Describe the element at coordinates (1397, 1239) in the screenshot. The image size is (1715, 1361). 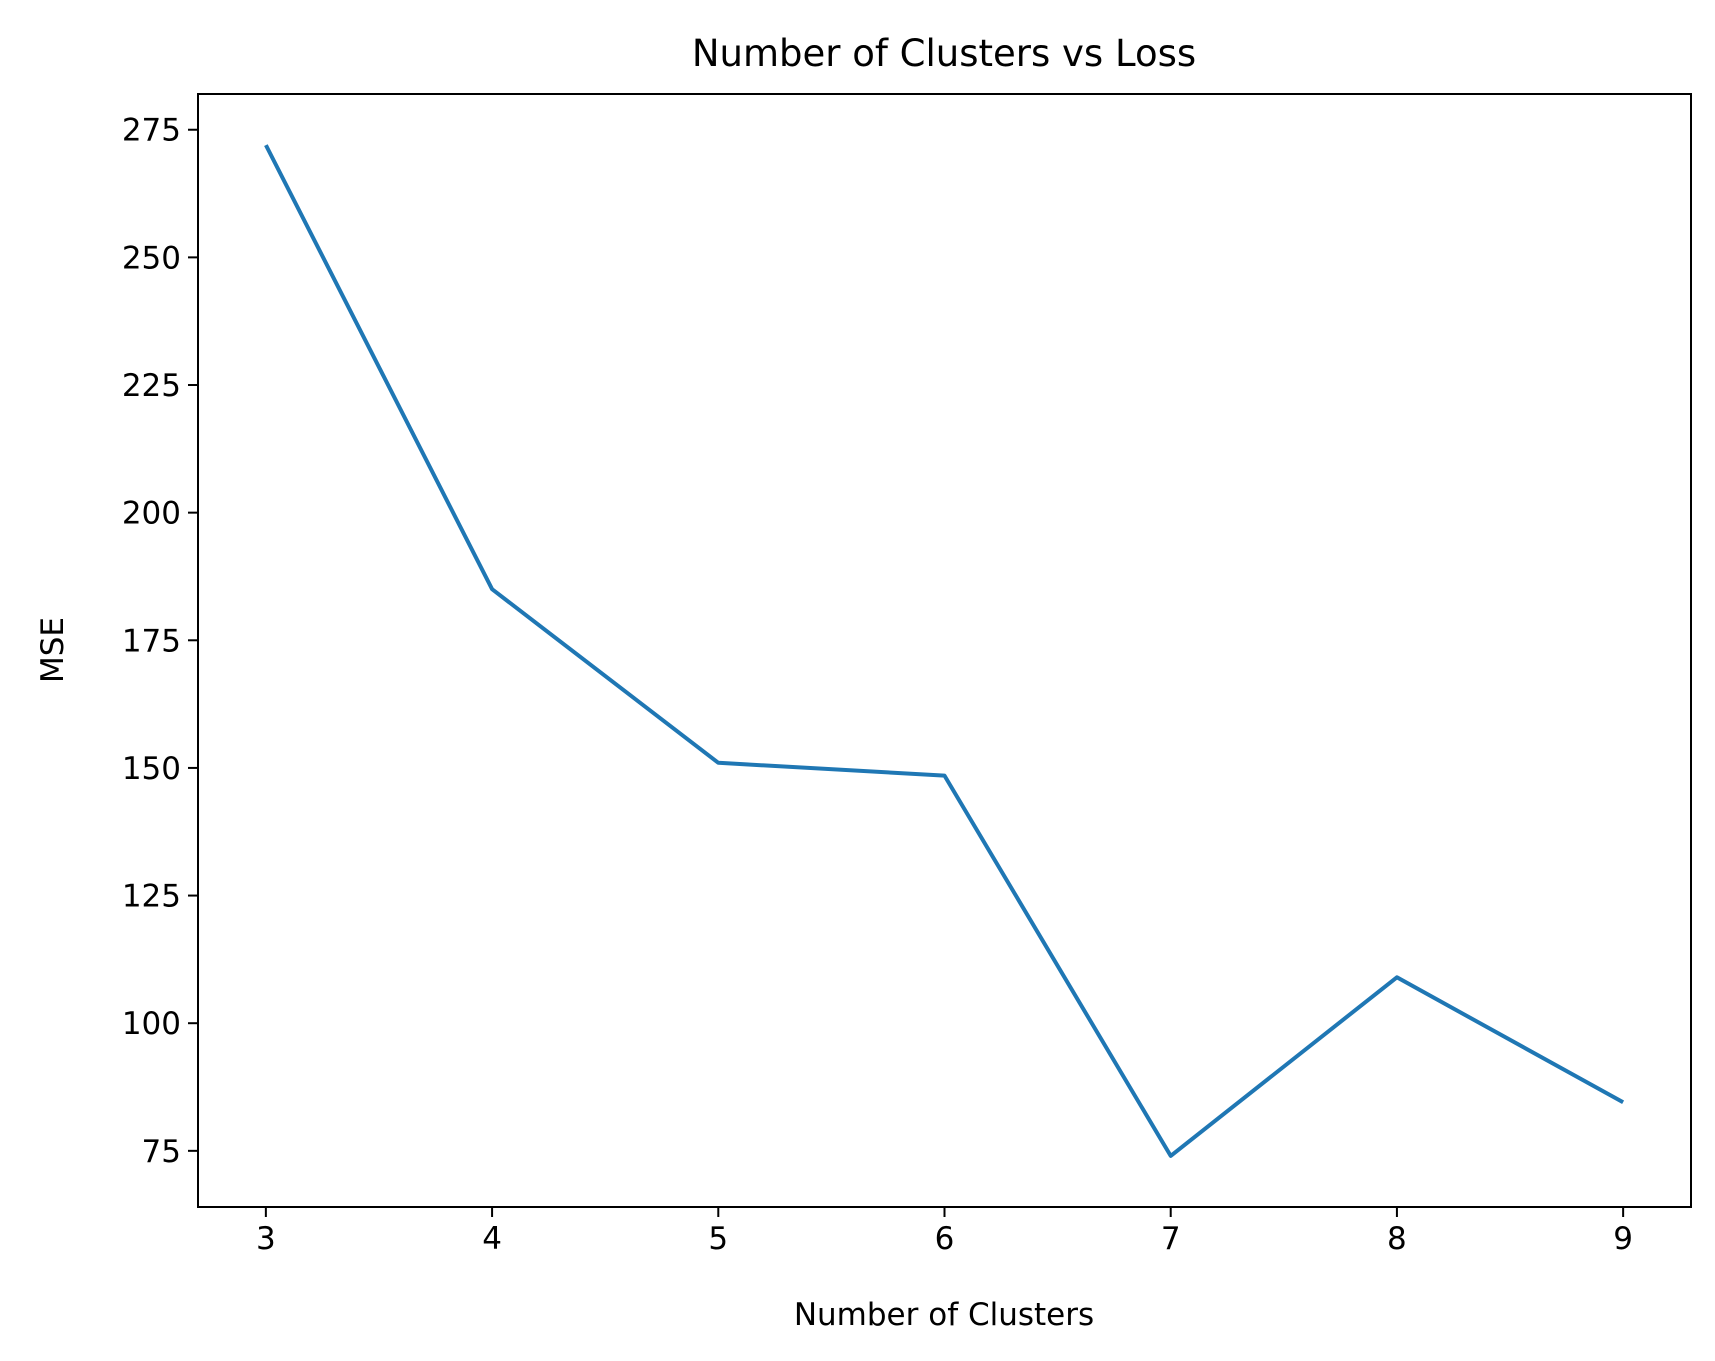
I see `x-tick-label: 8` at that location.